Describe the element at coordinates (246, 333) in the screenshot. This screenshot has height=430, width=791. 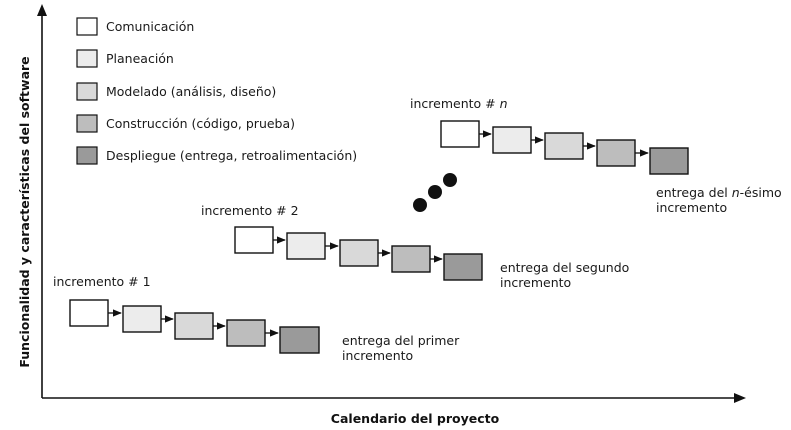
I see `increment-1-stage-construccion` at that location.